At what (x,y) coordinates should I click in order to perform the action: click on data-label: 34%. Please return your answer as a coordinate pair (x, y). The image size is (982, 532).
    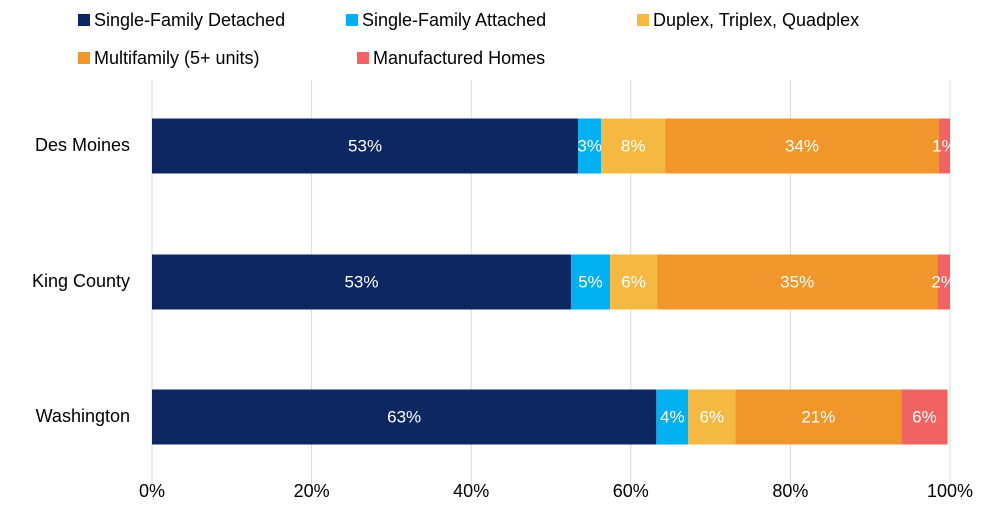
    Looking at the image, I should click on (802, 145).